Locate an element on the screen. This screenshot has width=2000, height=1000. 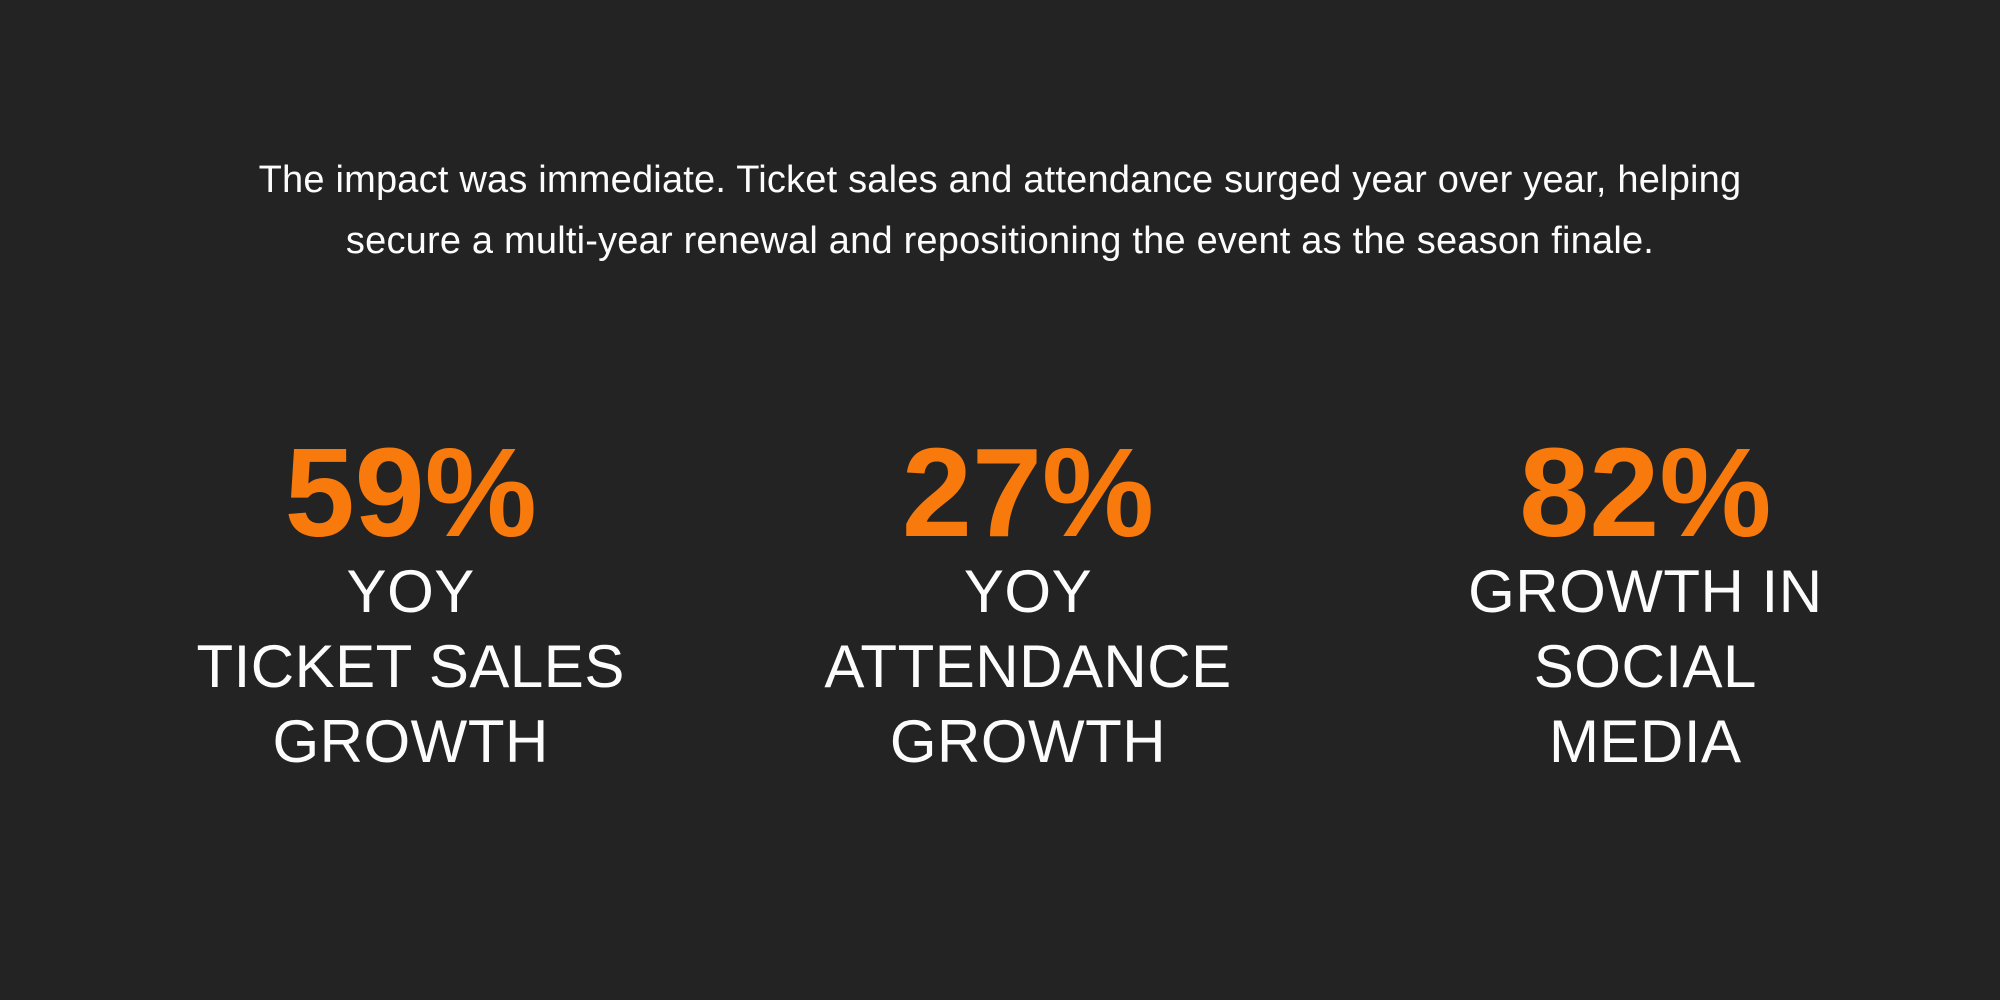
stat-value-social-media: 82% is located at coordinates (1645, 492).